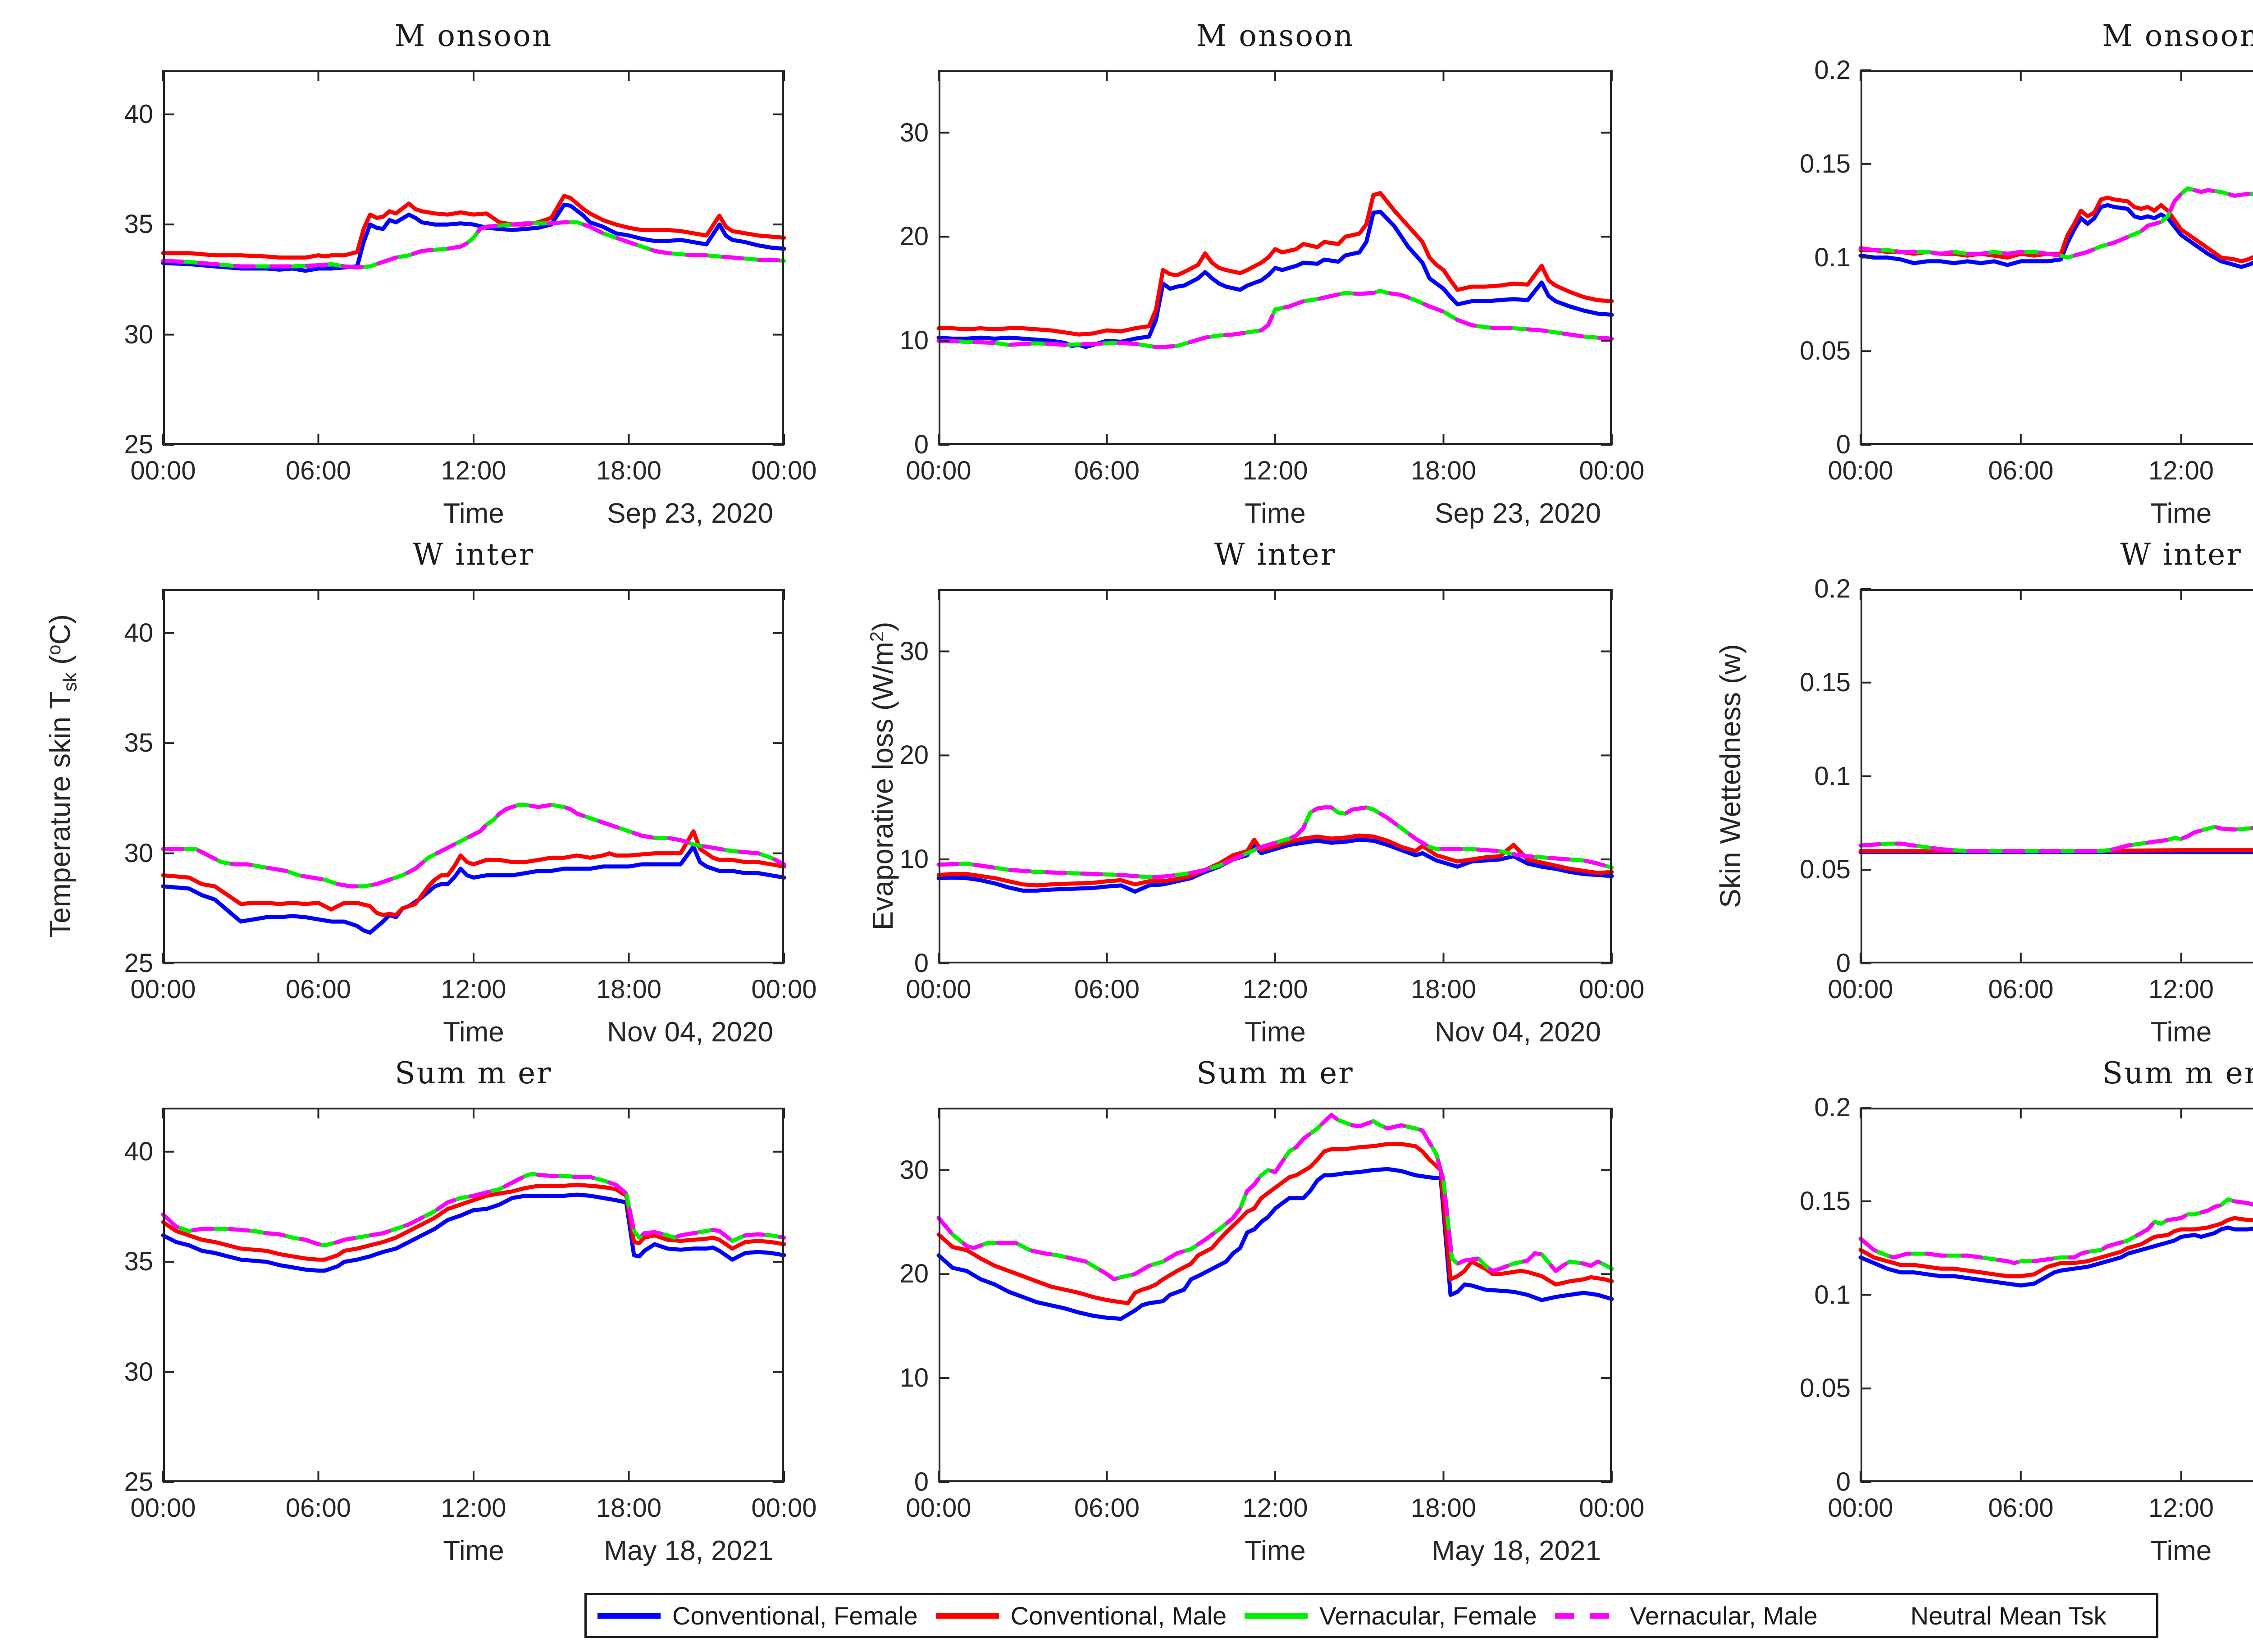  I want to click on y-tick-label: 0.1, so click(1832, 776).